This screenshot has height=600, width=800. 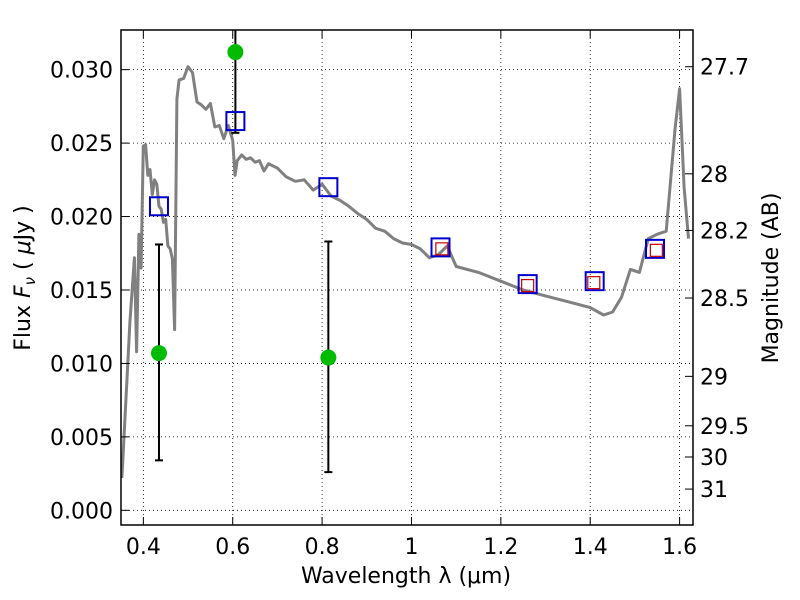 What do you see at coordinates (81, 438) in the screenshot?
I see `y-tick-label: 0.005` at bounding box center [81, 438].